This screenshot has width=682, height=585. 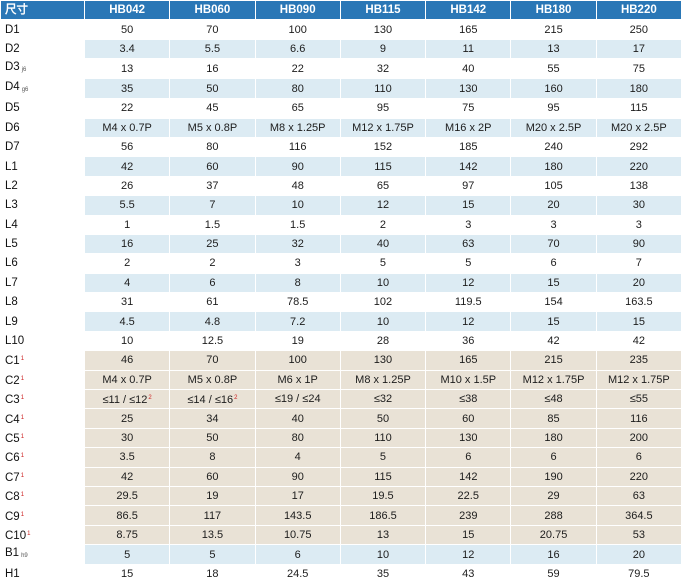 What do you see at coordinates (127, 49) in the screenshot?
I see `table-cell: 3.4` at bounding box center [127, 49].